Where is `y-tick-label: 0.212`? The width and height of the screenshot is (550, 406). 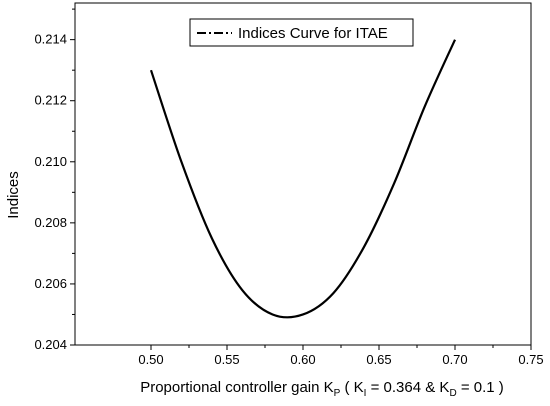
y-tick-label: 0.212 is located at coordinates (50, 100).